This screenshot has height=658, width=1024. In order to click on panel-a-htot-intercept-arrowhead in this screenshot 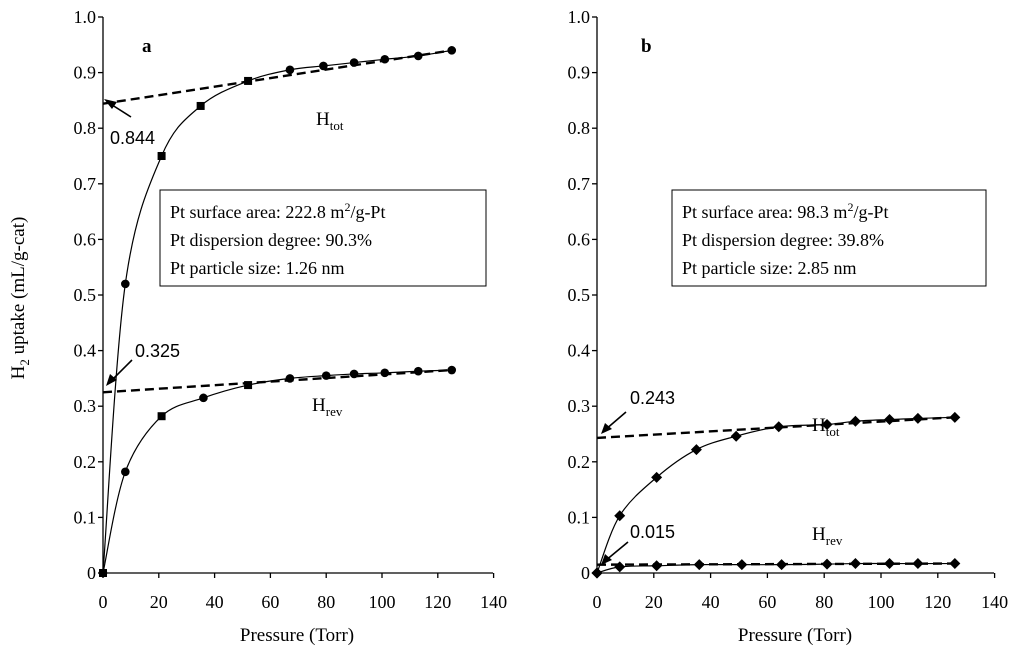, I will do `click(110, 104)`.